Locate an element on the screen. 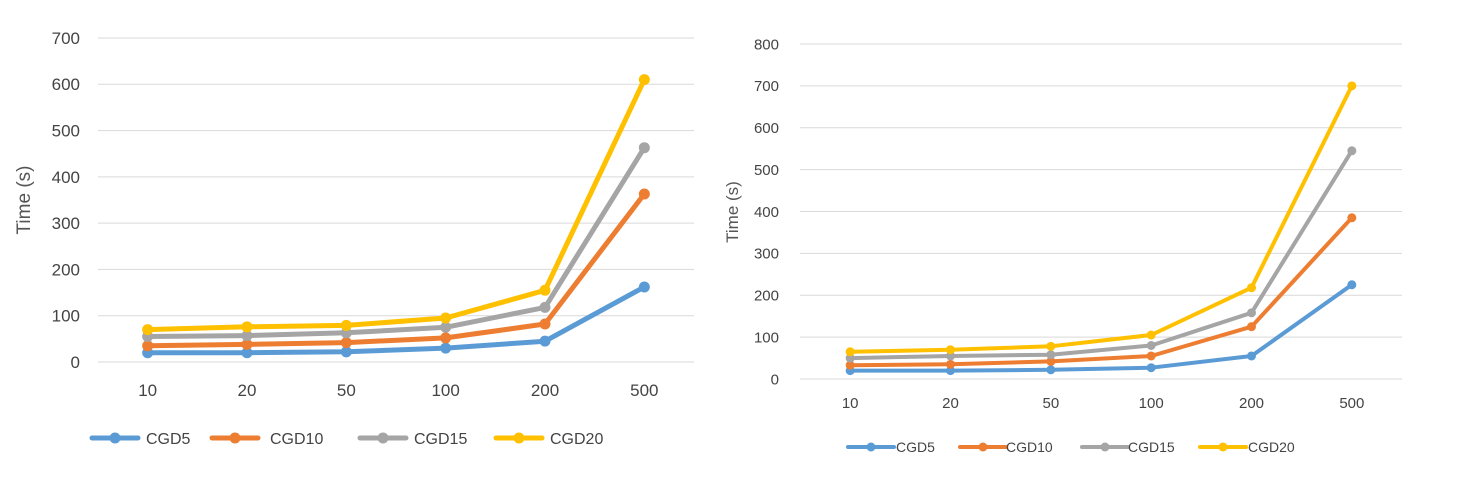  y-tick-label: 700 is located at coordinates (66, 38).